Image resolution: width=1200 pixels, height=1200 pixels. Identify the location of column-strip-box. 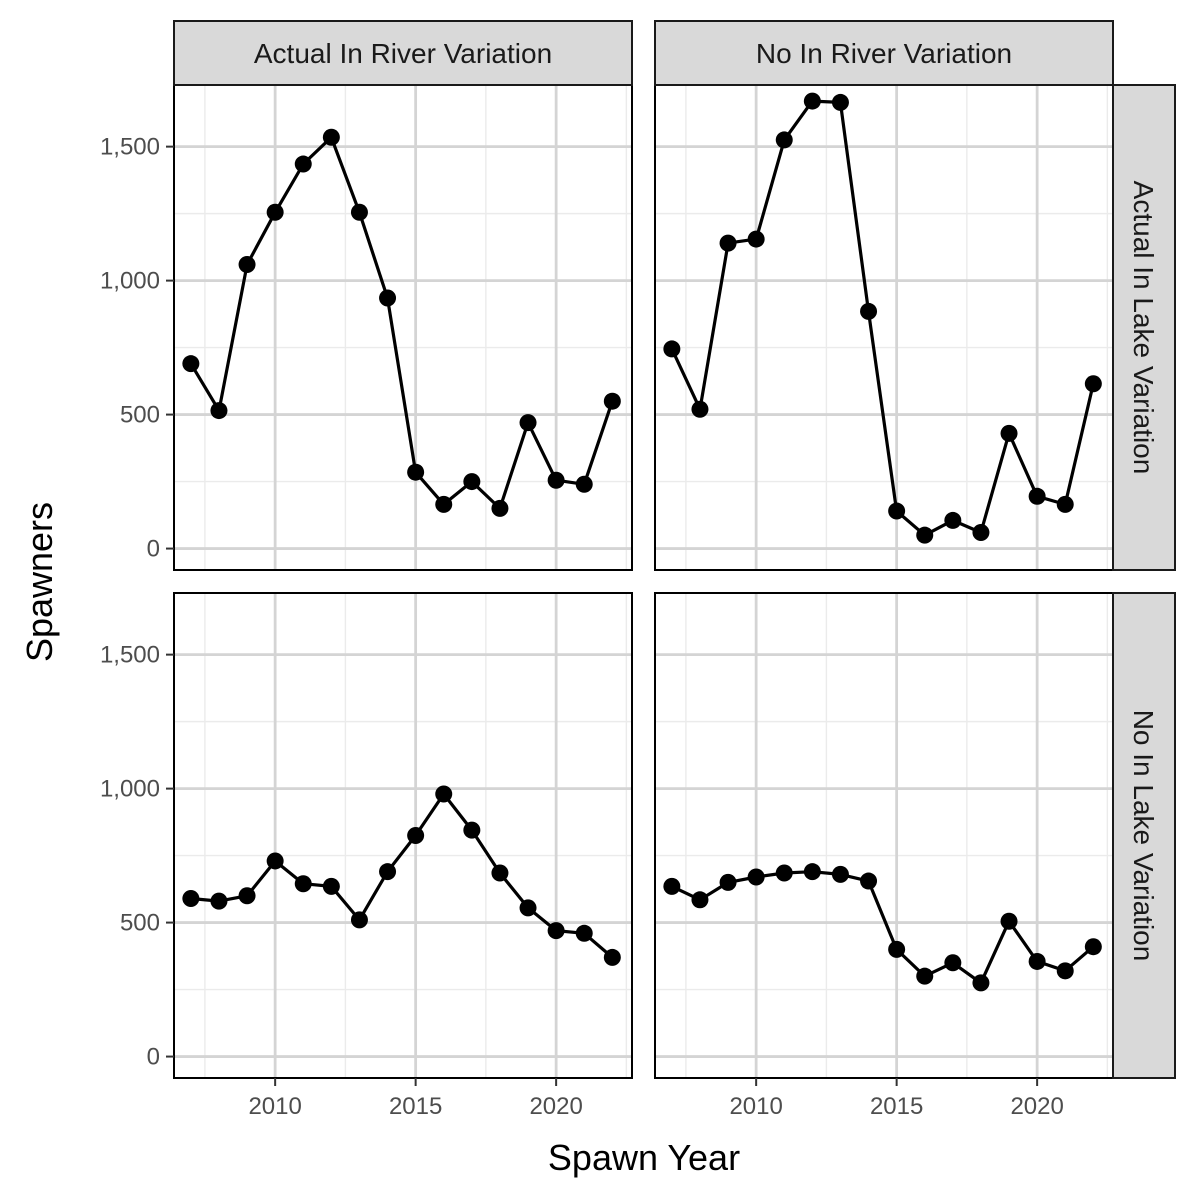
(884, 53).